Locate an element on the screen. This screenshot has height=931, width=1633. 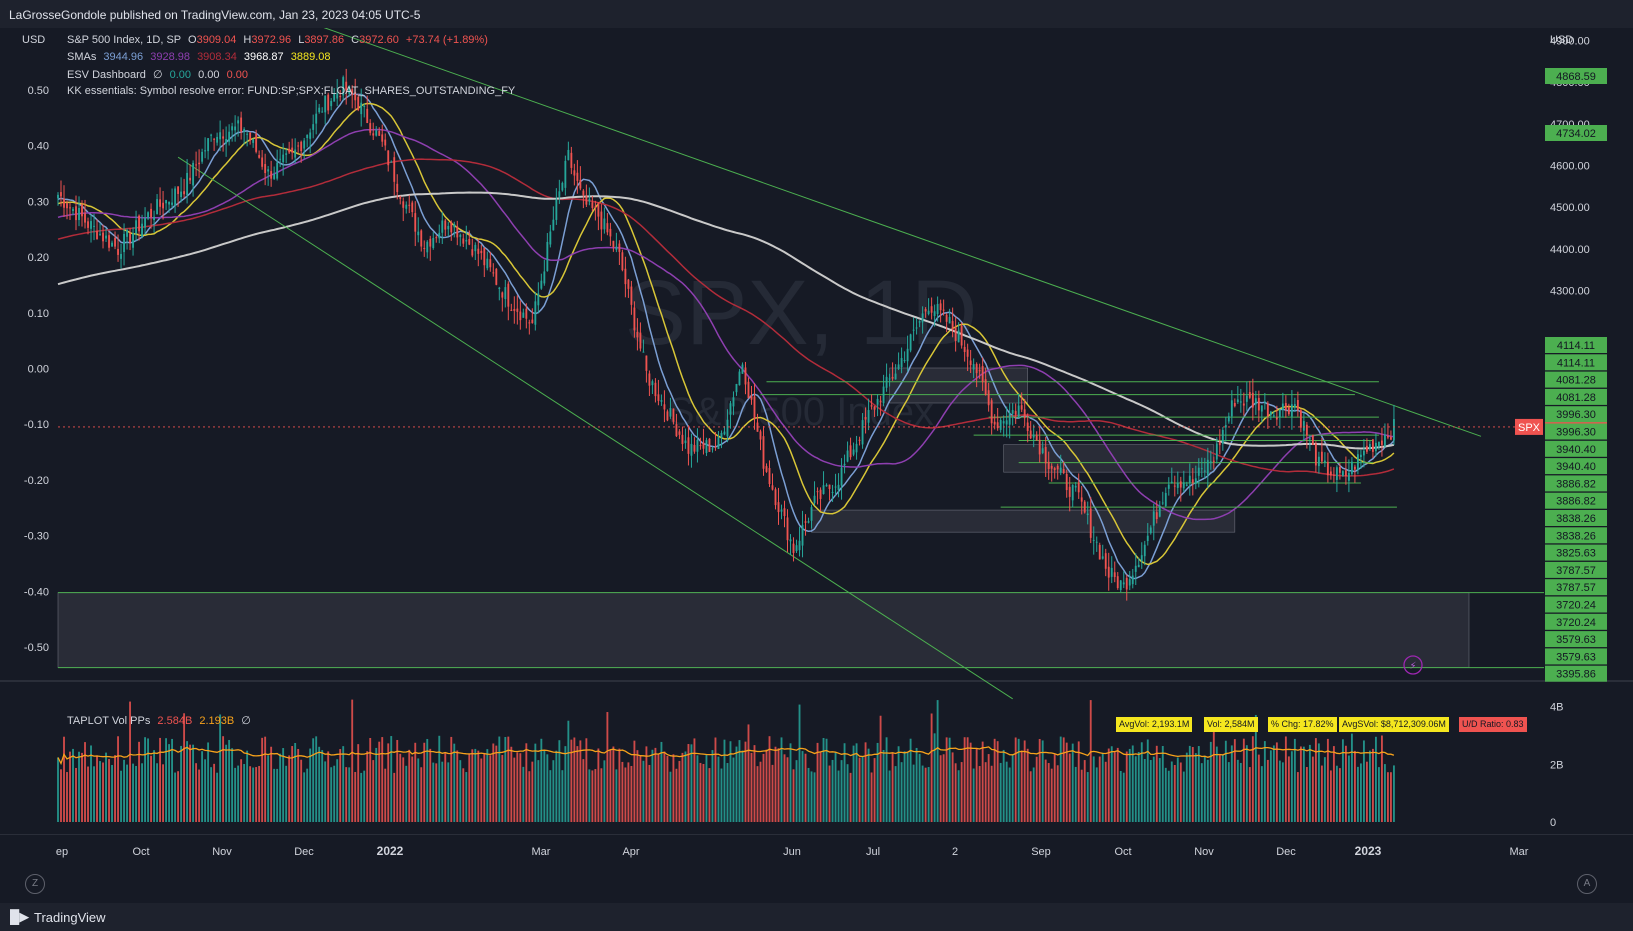
left-axis-tick: 0.50 is located at coordinates (38, 91).